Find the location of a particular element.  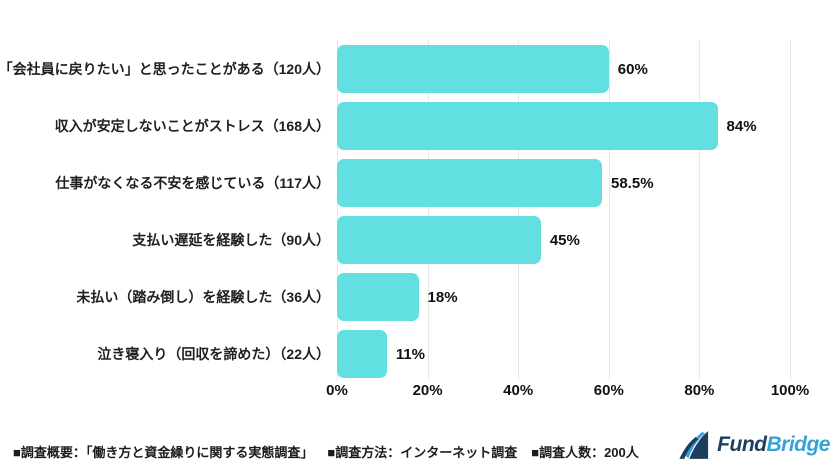

bar-row: 60% is located at coordinates (563, 69).